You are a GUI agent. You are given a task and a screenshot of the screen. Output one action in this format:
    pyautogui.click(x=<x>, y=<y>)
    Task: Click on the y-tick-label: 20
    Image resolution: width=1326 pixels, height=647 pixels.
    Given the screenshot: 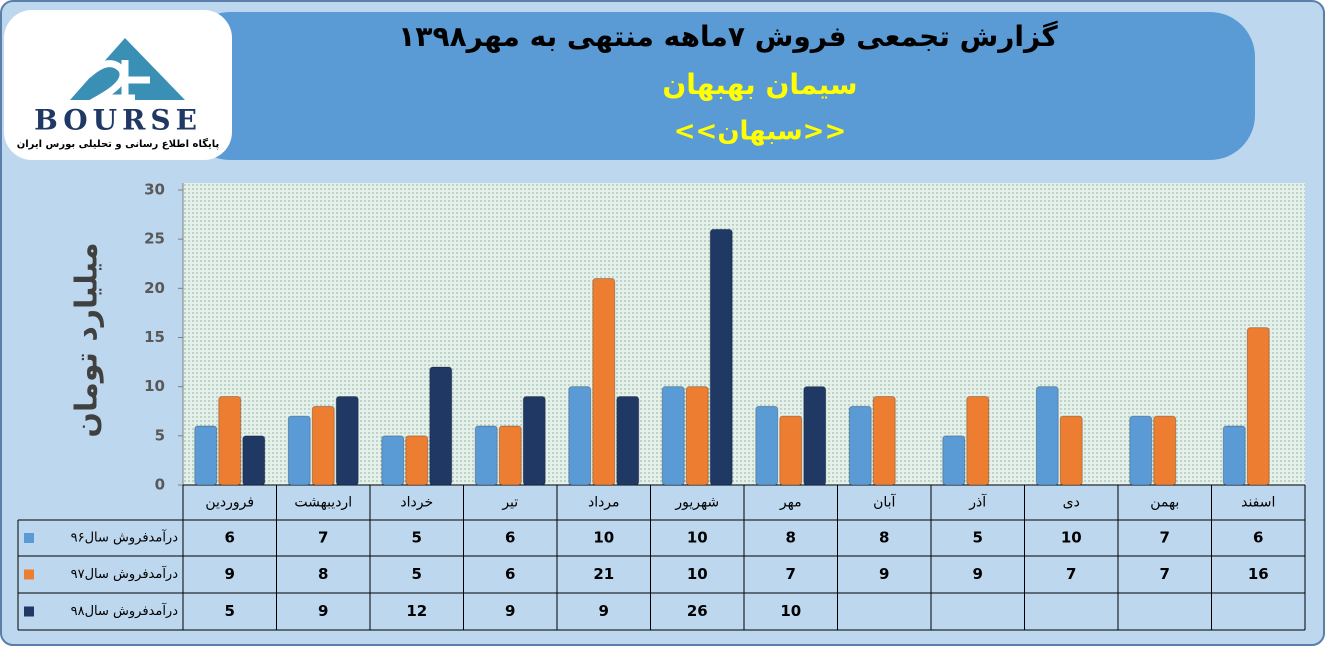 What is the action you would take?
    pyautogui.click(x=154, y=288)
    